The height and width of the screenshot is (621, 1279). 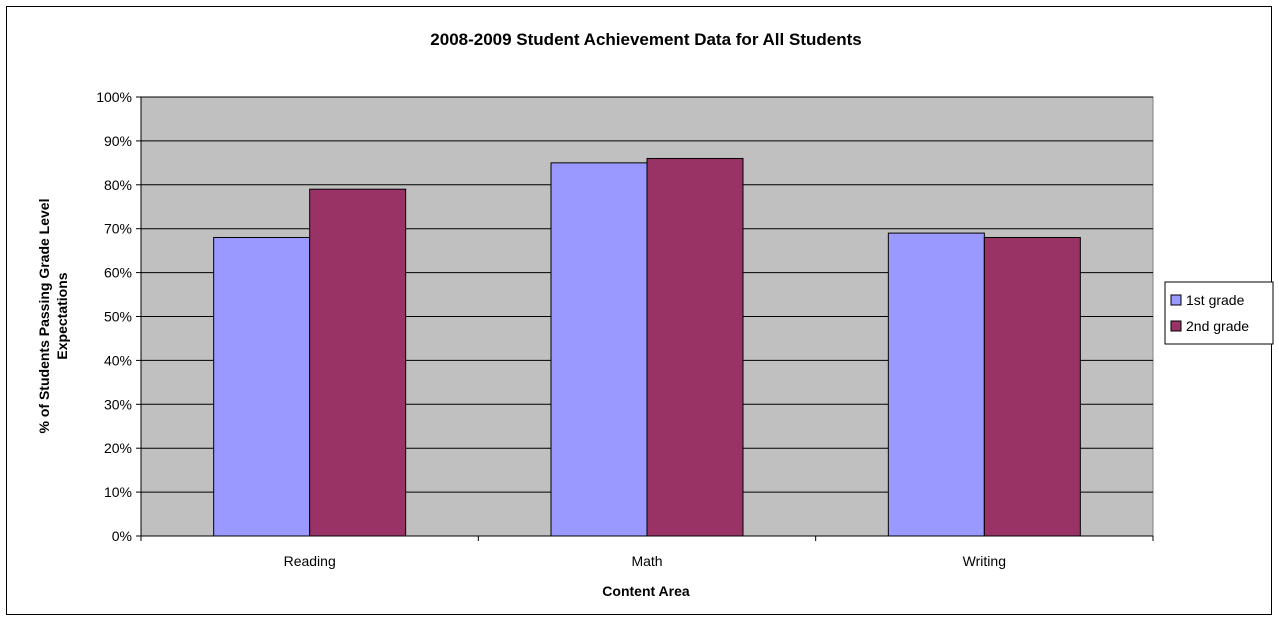 I want to click on bar-1st-grade-math, so click(x=599, y=349).